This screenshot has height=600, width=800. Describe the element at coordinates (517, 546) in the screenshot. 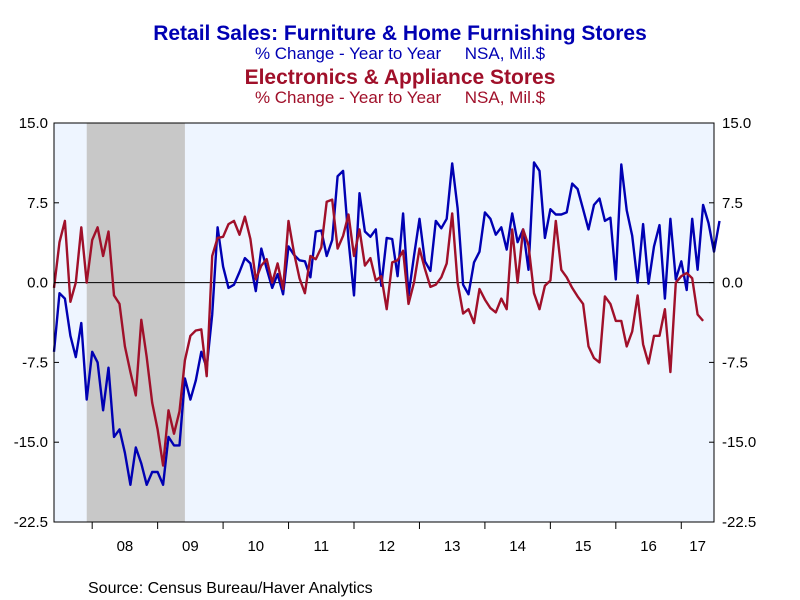

I see `x-tick-label: 14` at that location.